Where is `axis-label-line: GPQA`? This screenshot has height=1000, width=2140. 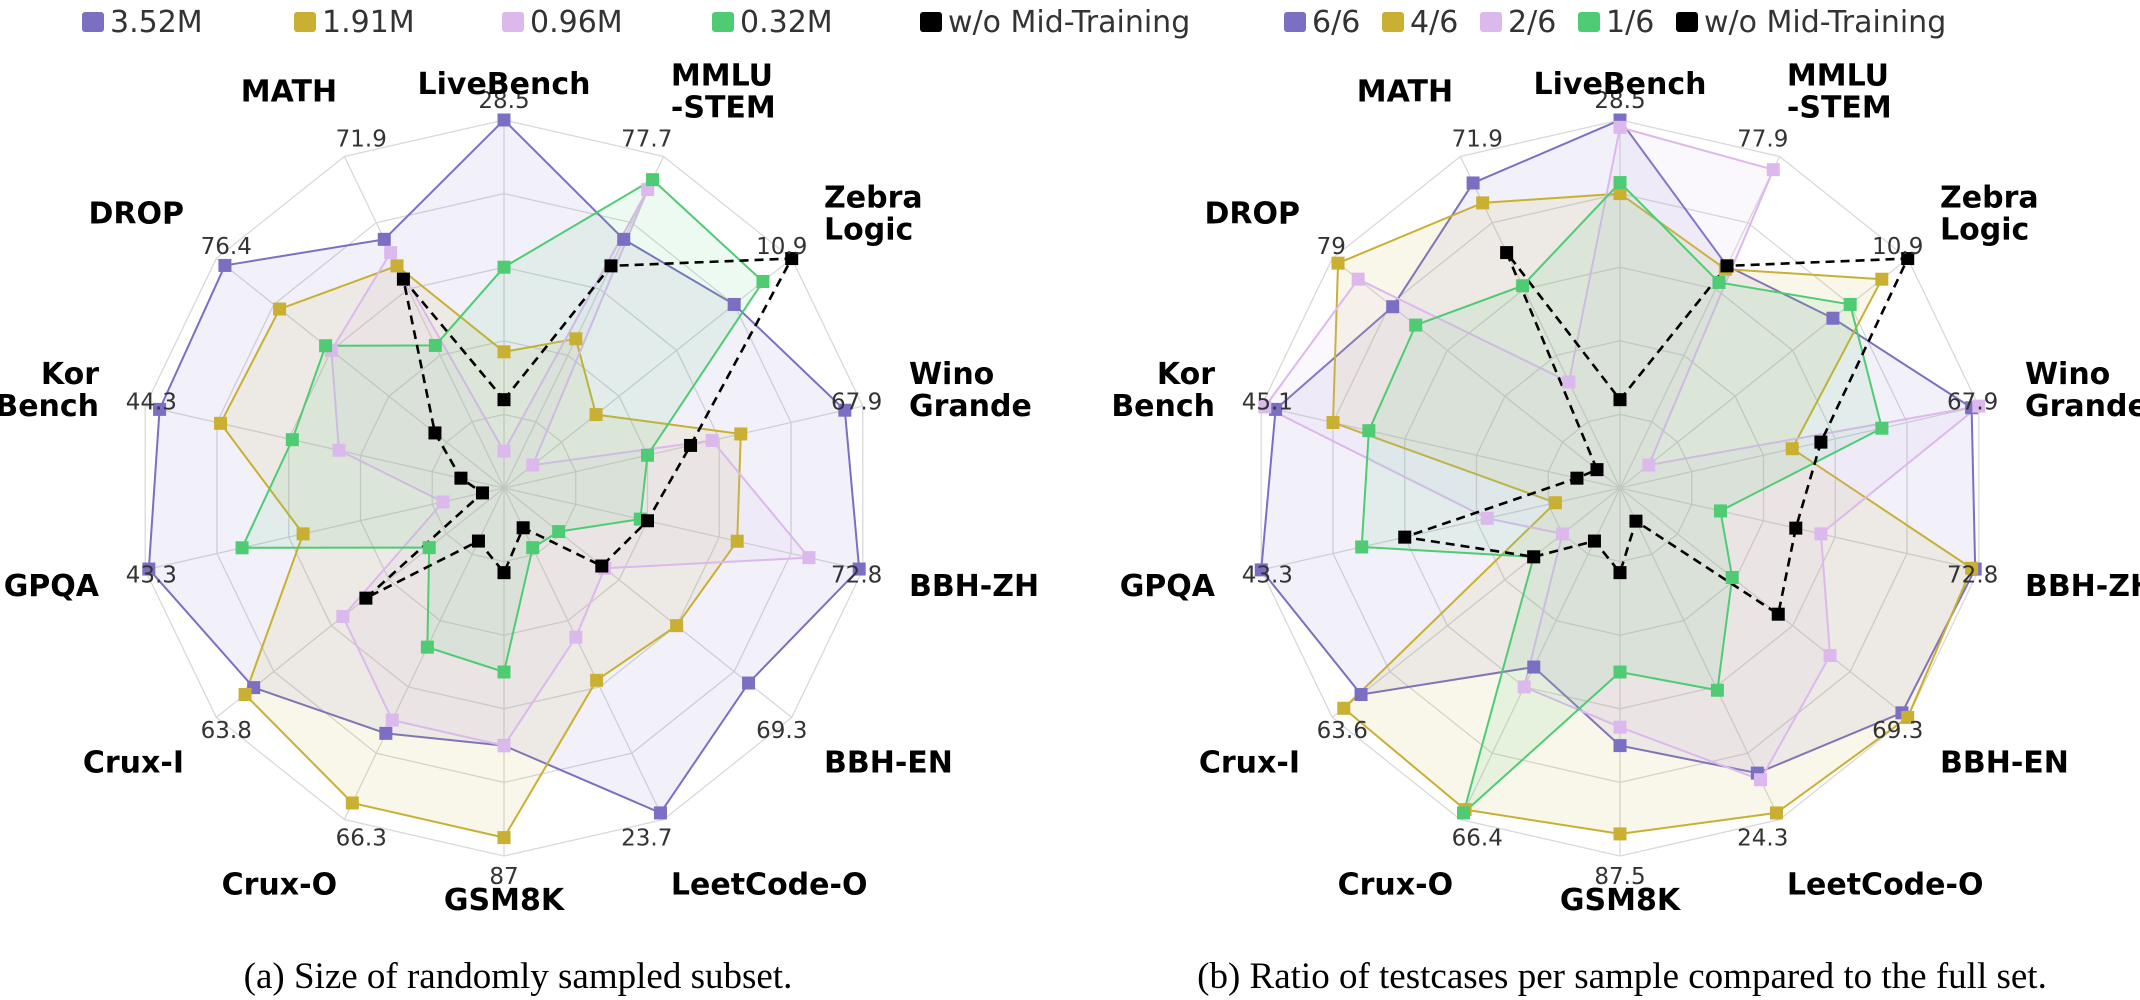 axis-label-line: GPQA is located at coordinates (1168, 586).